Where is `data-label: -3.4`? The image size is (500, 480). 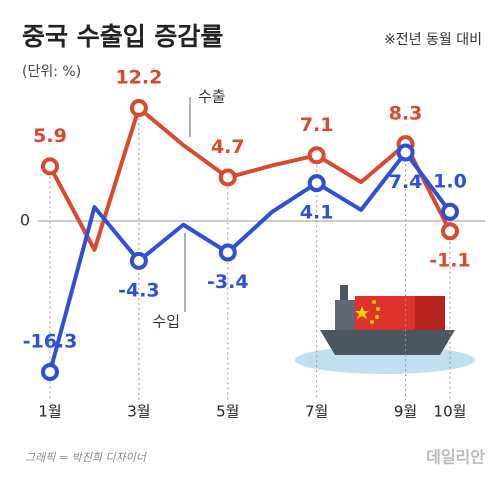 data-label: -3.4 is located at coordinates (228, 282).